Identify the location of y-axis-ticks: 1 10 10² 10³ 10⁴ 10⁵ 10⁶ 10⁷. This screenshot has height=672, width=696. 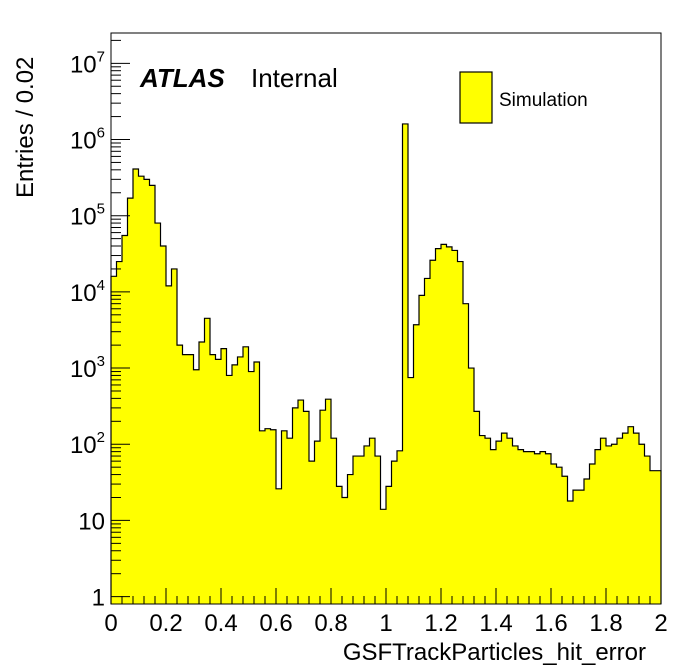
(100, 325).